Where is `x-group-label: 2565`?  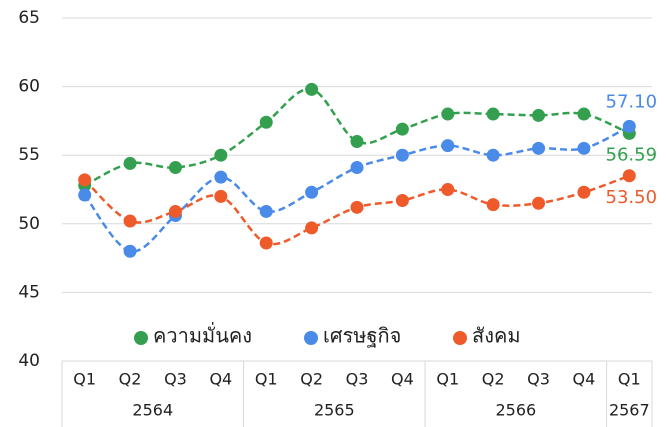
x-group-label: 2565 is located at coordinates (334, 410).